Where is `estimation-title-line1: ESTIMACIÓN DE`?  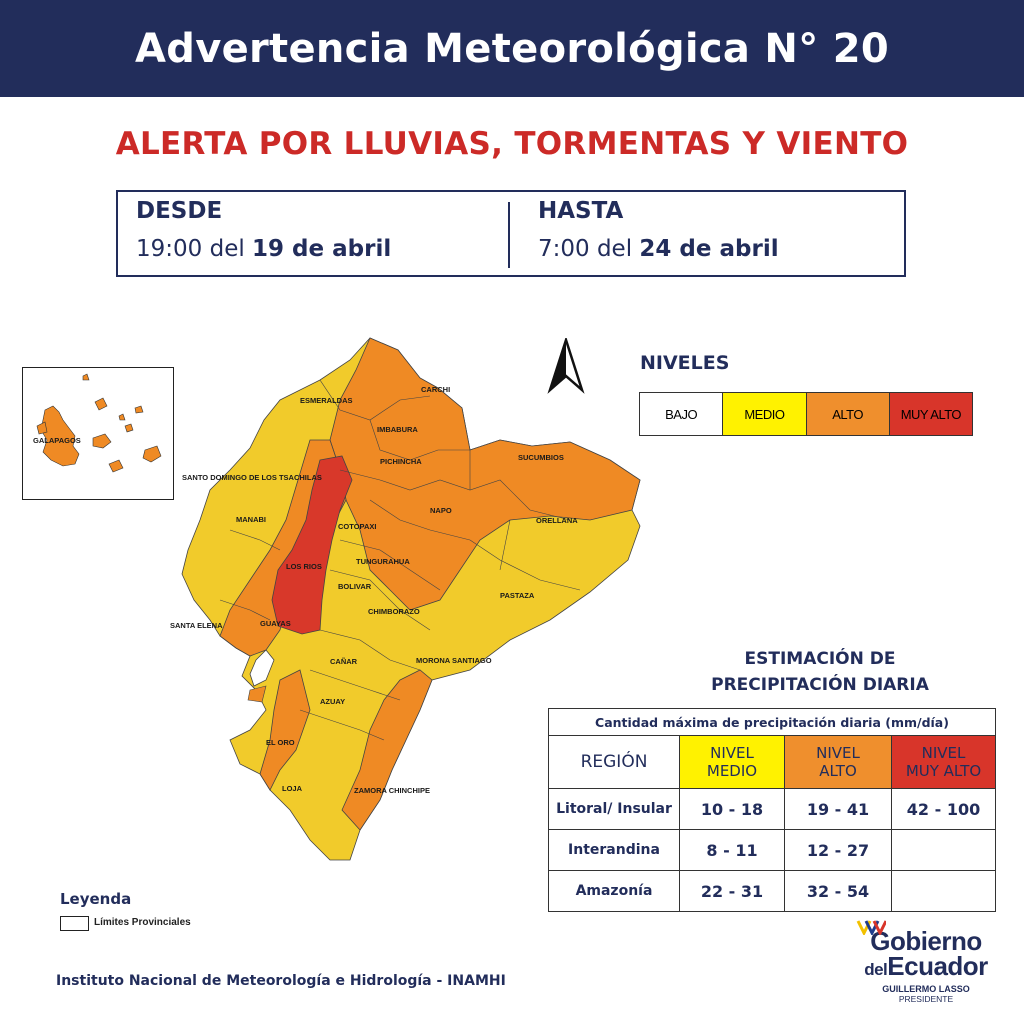 estimation-title-line1: ESTIMACIÓN DE is located at coordinates (820, 659).